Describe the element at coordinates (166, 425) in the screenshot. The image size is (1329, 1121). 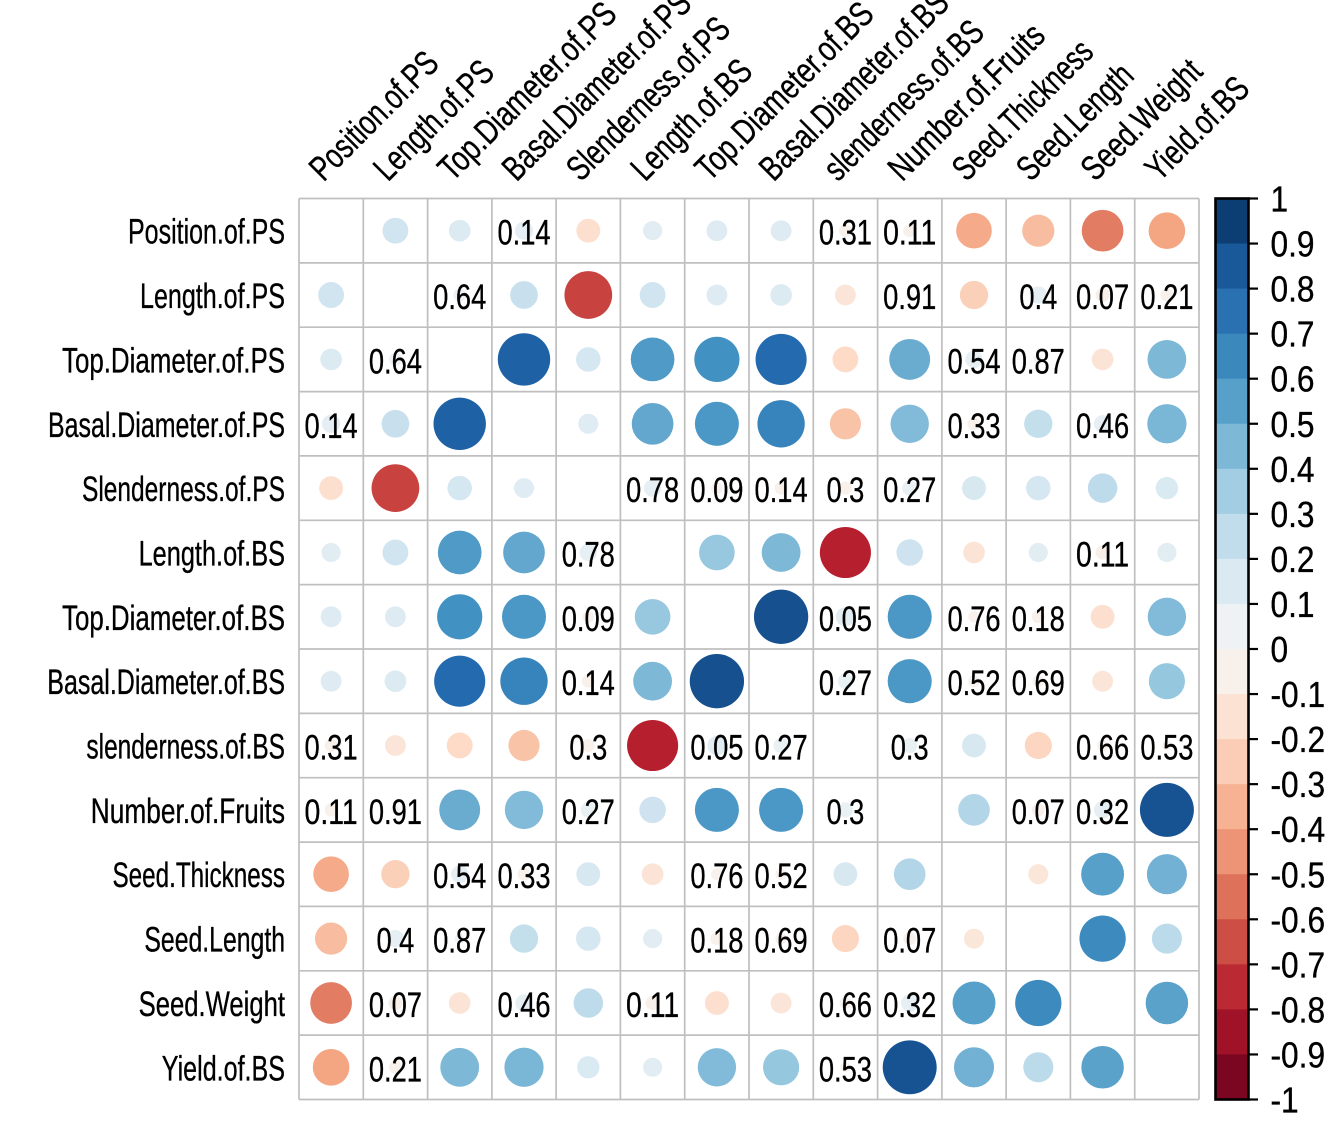
I see `svg-text: Basal.Diameter.of.PS` at that location.